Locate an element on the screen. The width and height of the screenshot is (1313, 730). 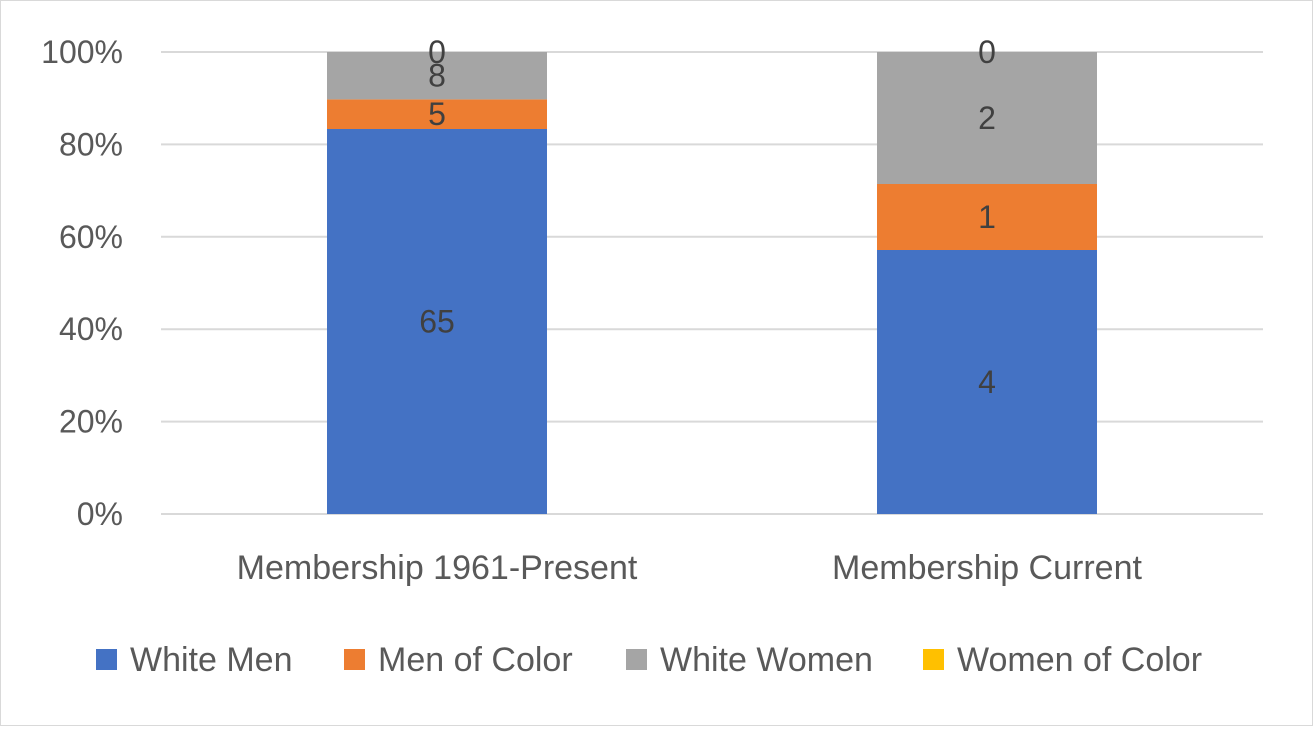
data-label-men-of-color: 1 is located at coordinates (987, 217).